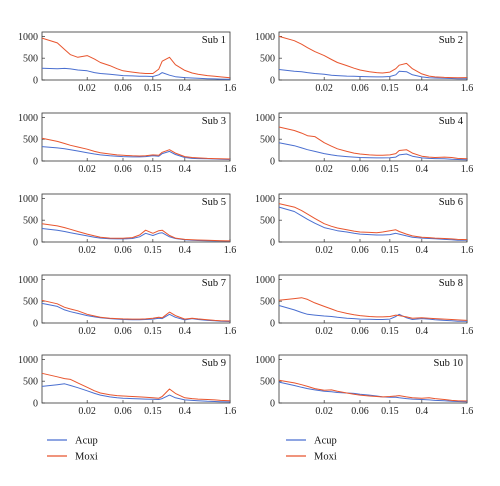 The height and width of the screenshot is (486, 500). What do you see at coordinates (214, 283) in the screenshot?
I see `panel-label: Sub 7` at bounding box center [214, 283].